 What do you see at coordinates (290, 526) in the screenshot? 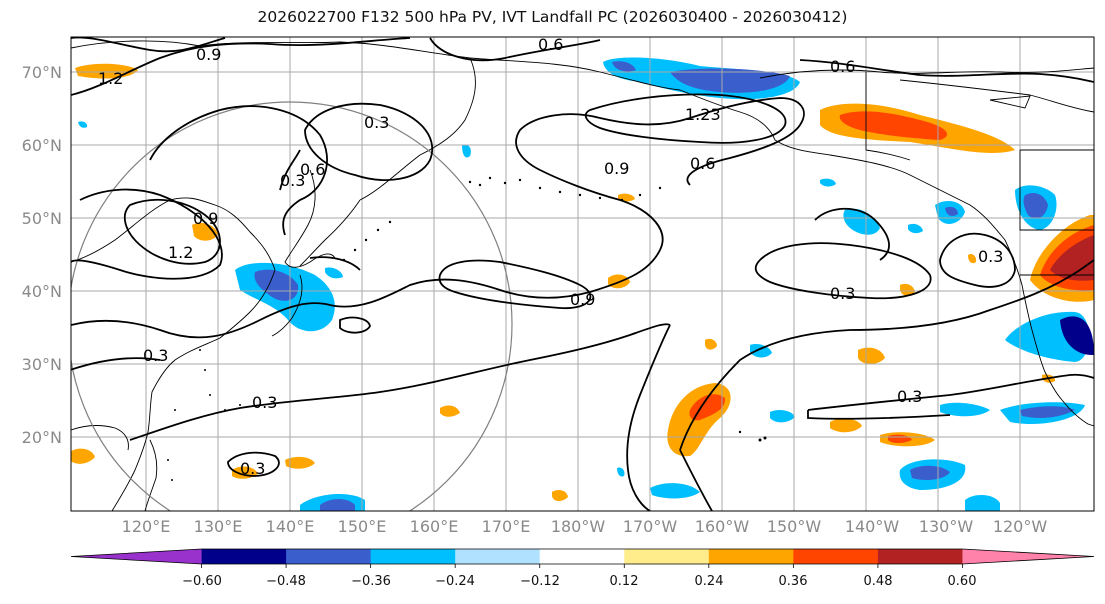
I see `lon-label: 140°E` at bounding box center [290, 526].